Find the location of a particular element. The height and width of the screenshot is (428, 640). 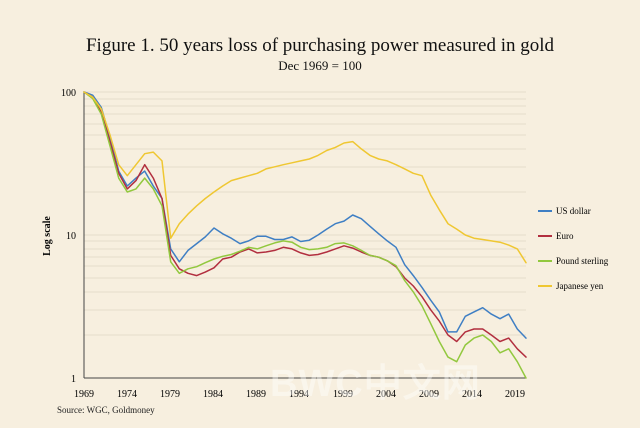

x-tick-label-1974: 1974 is located at coordinates (127, 394).